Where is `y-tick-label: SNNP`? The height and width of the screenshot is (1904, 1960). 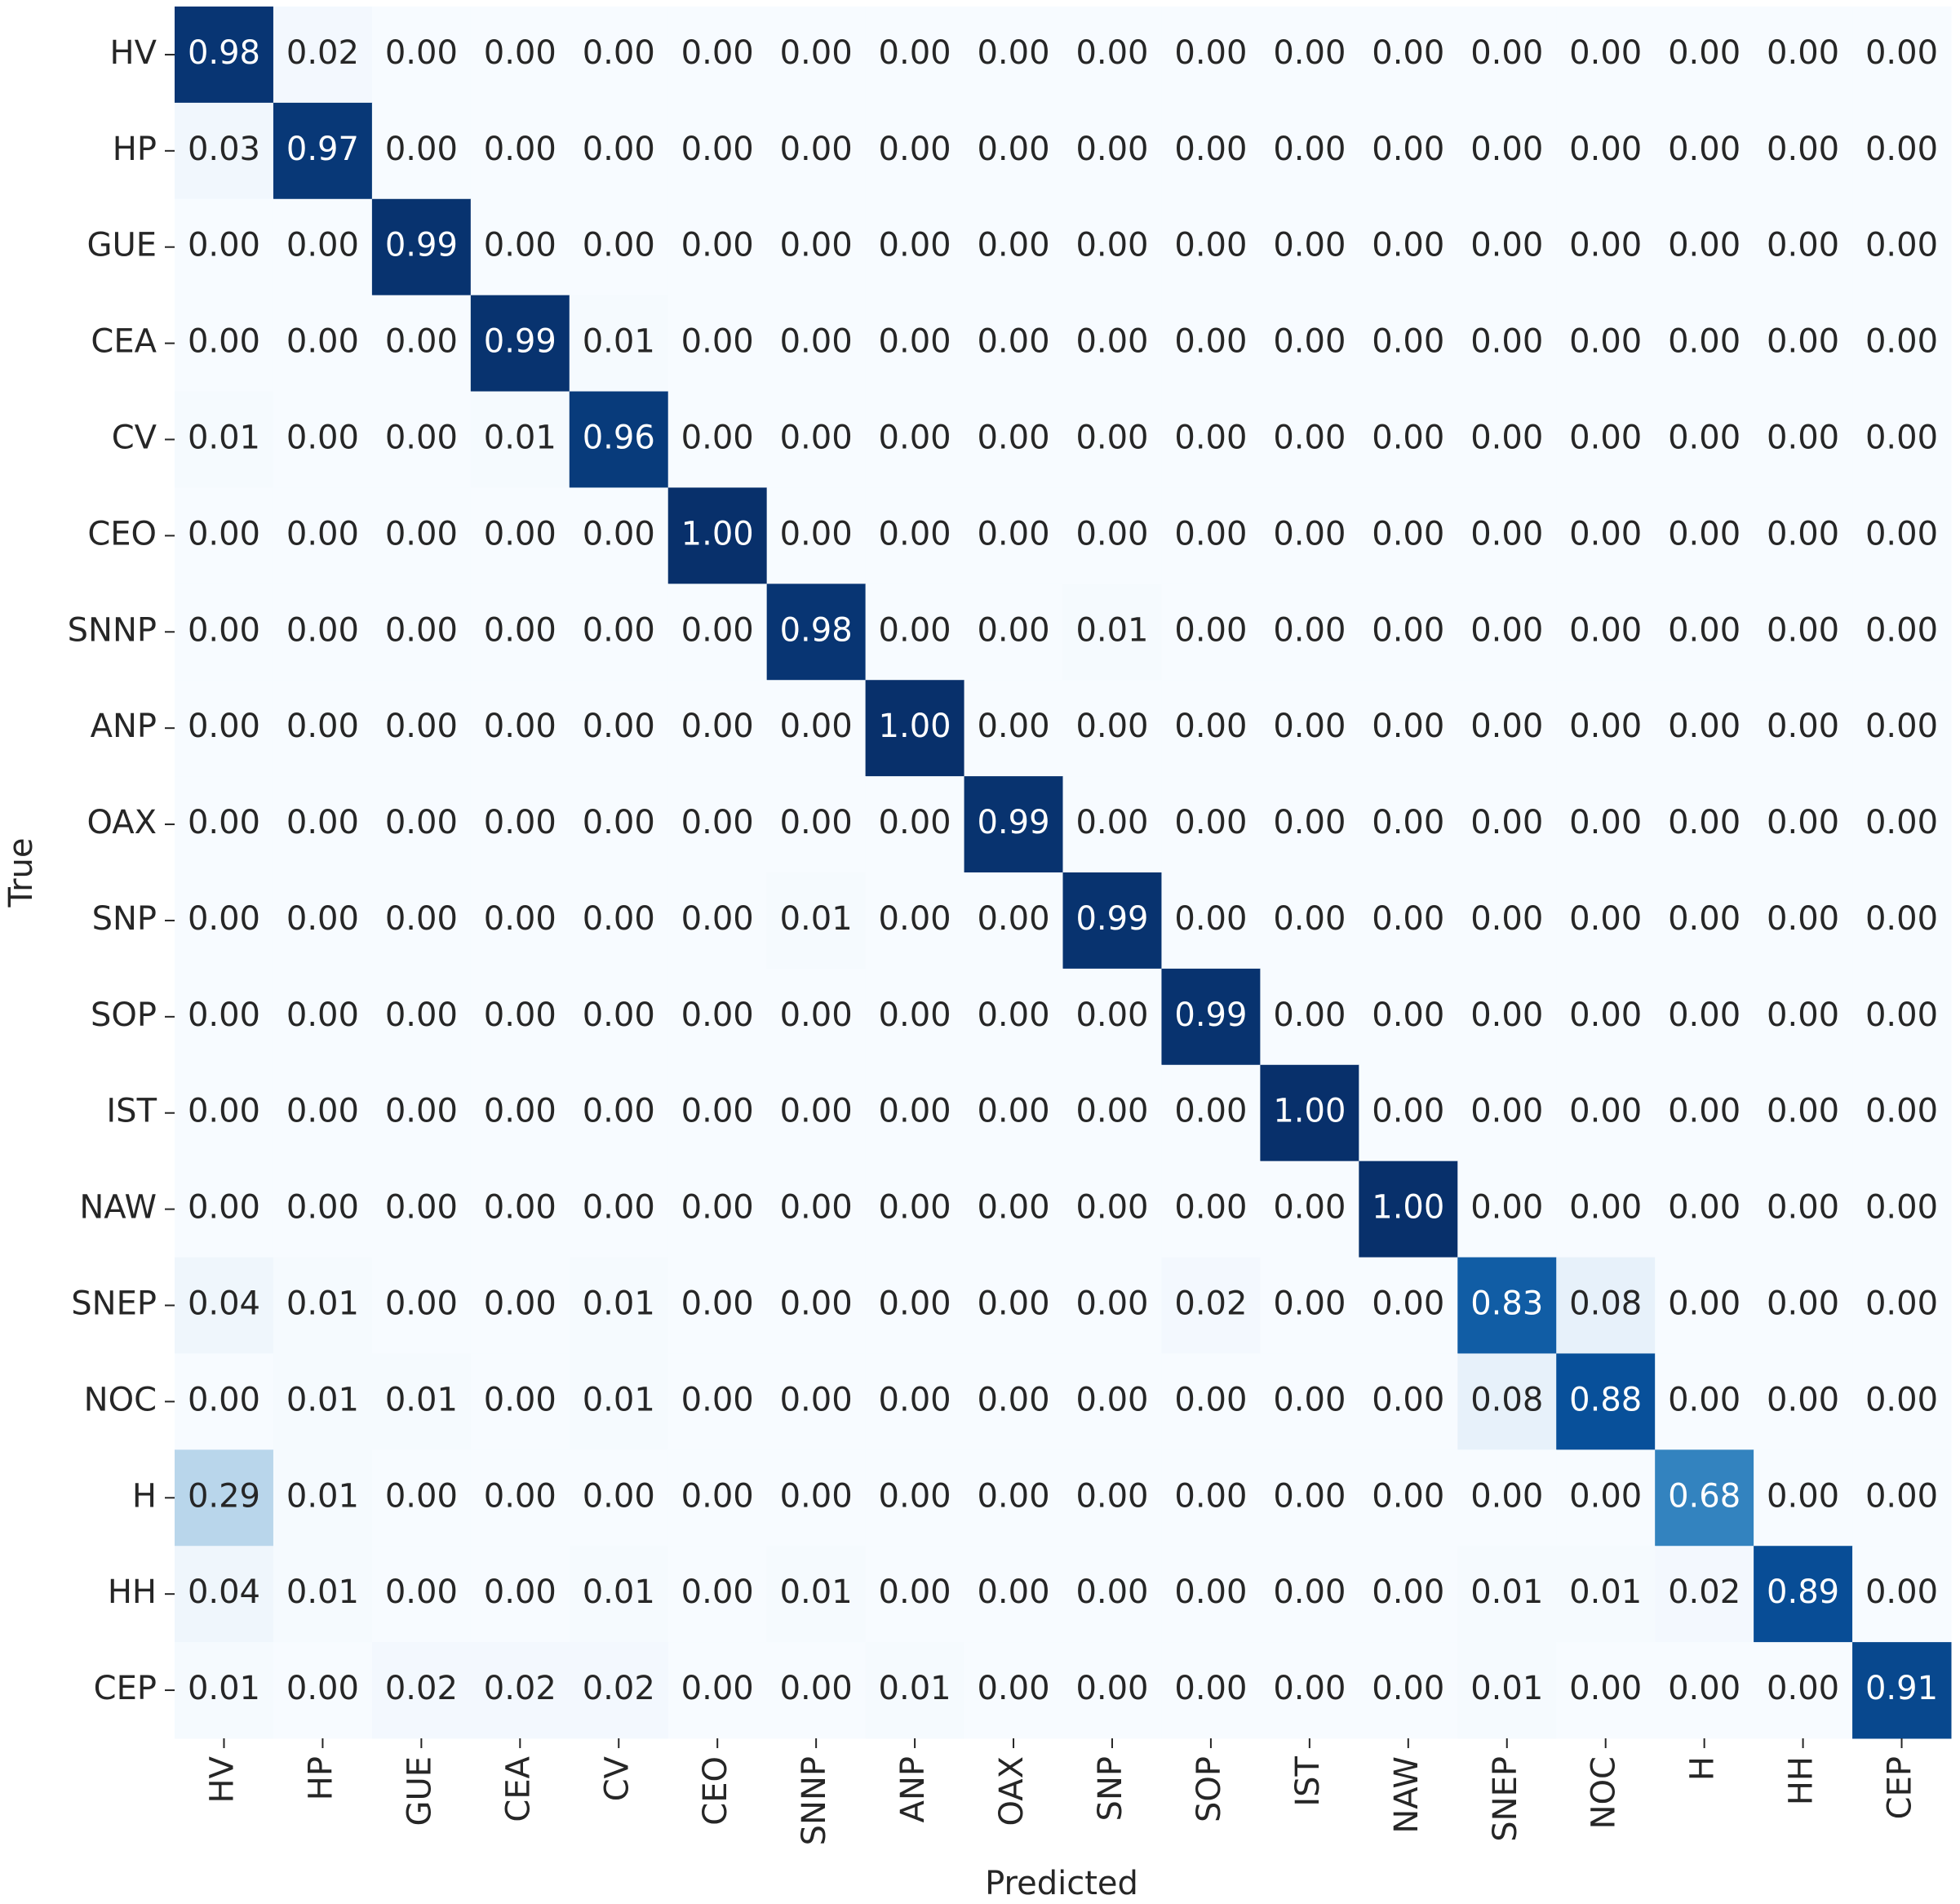
y-tick-label: SNNP is located at coordinates (112, 630).